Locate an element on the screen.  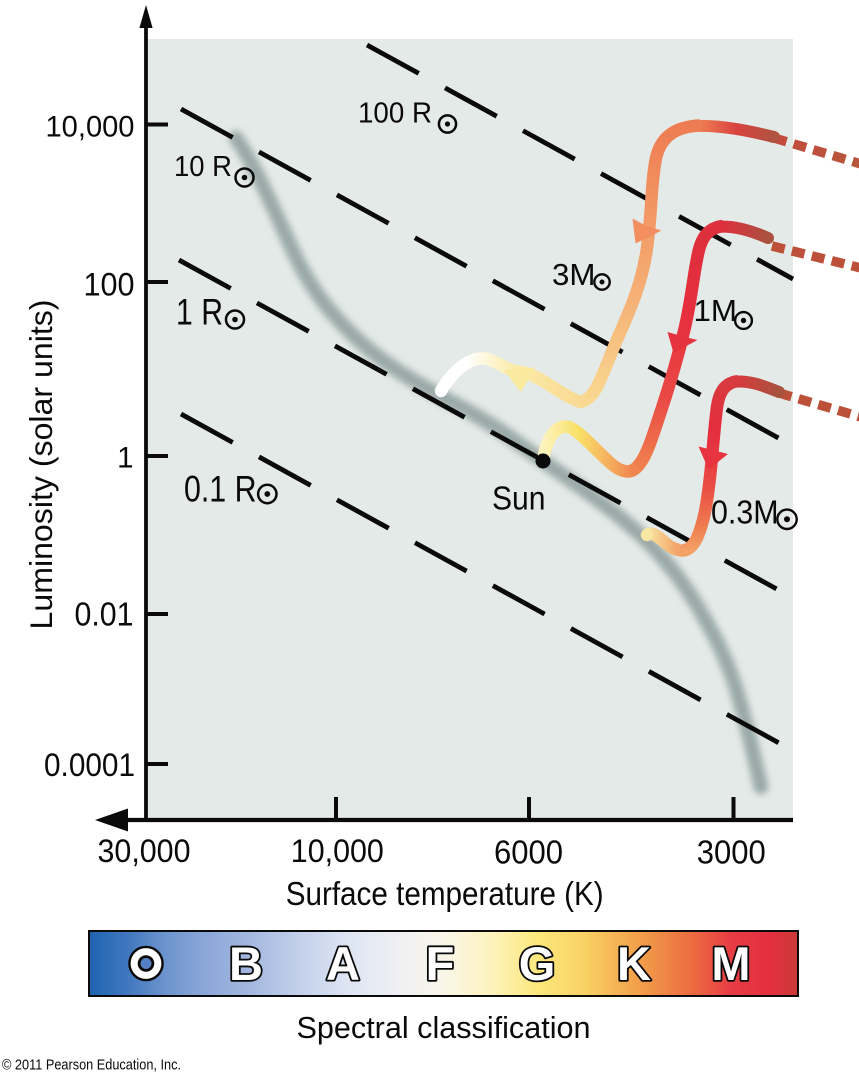
svg-text: 30,000 is located at coordinates (144, 851).